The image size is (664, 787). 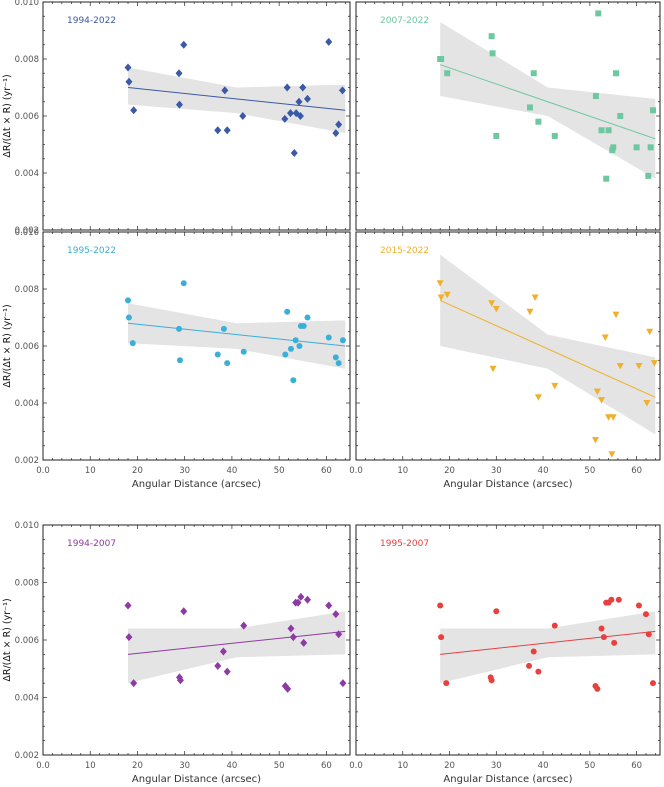 What do you see at coordinates (449, 766) in the screenshot?
I see `x-tick-label: 20` at bounding box center [449, 766].